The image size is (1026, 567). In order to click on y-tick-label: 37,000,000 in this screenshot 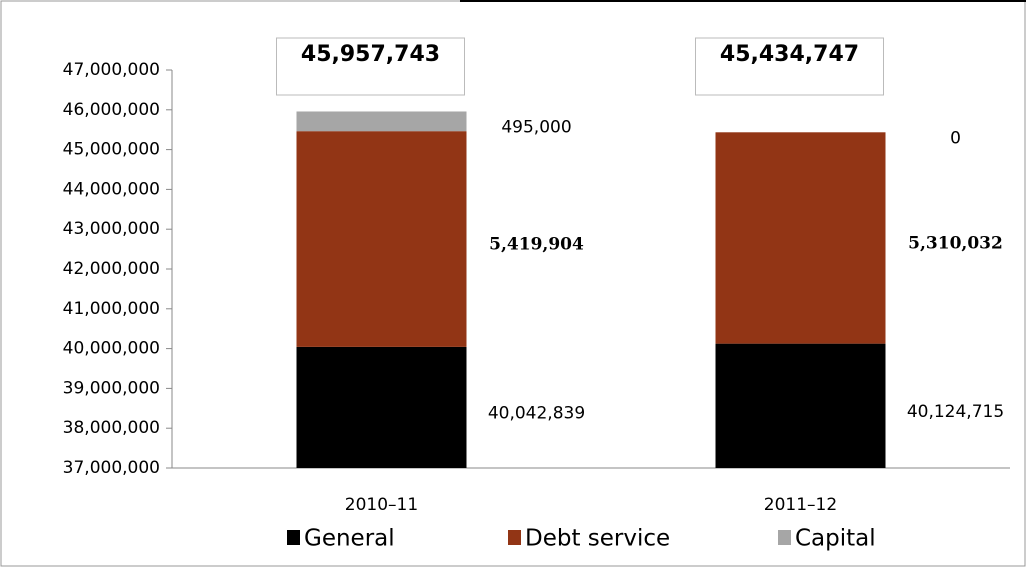, I will do `click(111, 468)`.